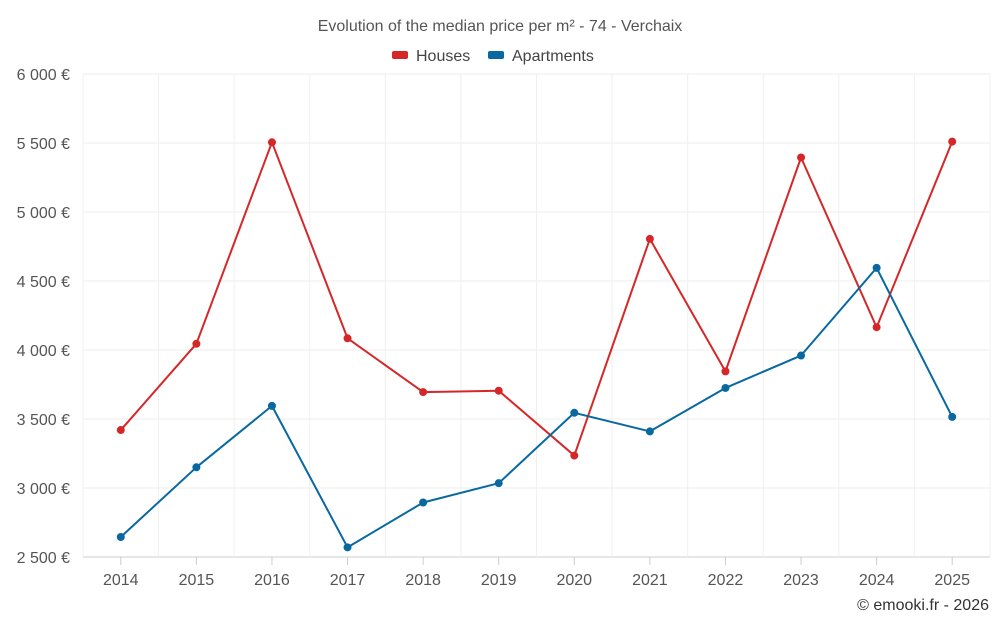 The height and width of the screenshot is (625, 1000). Describe the element at coordinates (499, 580) in the screenshot. I see `x-tick-label: 2019` at that location.